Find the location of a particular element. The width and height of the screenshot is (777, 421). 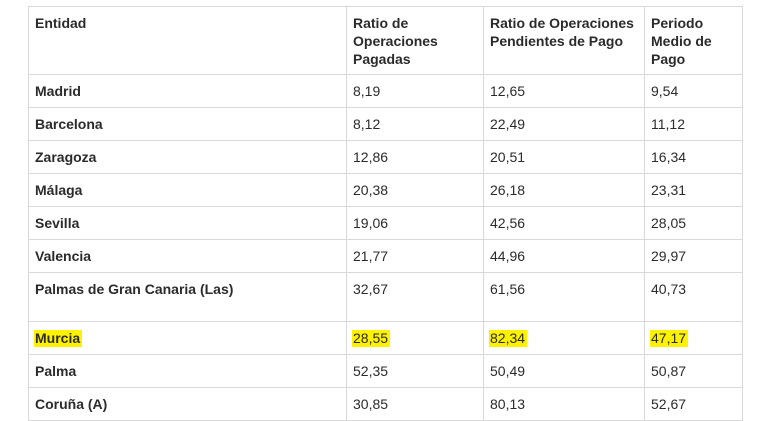

cell-ratio-pagadas: 32,67 is located at coordinates (415, 297).